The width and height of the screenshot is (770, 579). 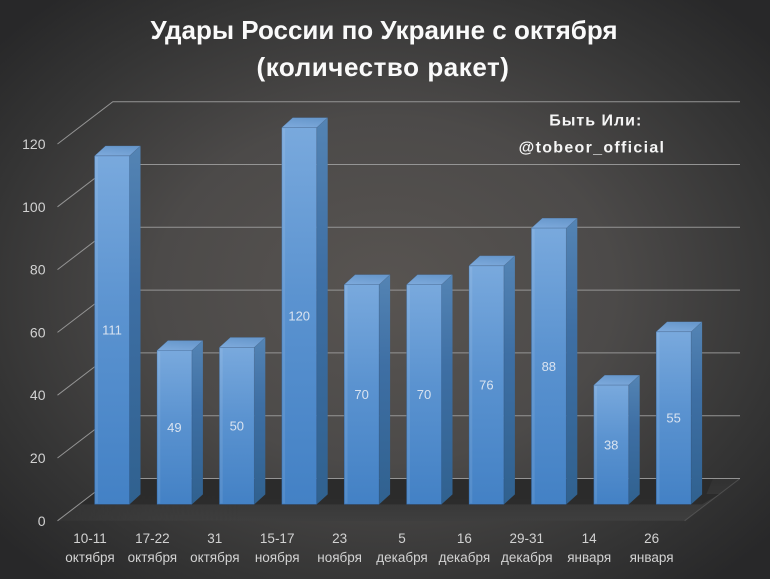 What do you see at coordinates (402, 538) in the screenshot?
I see `svg-text: 5` at bounding box center [402, 538].